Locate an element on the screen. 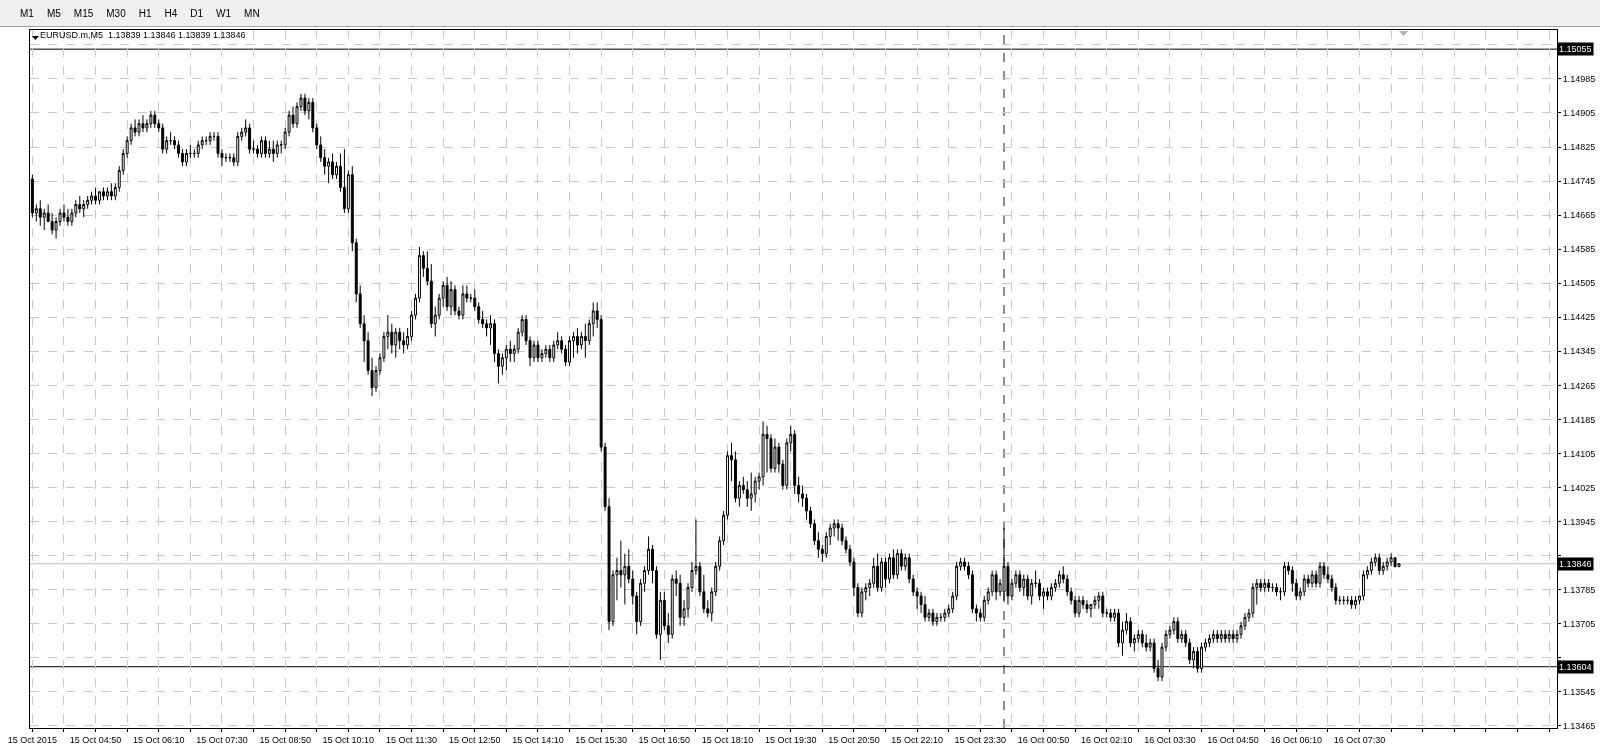  x-tick-label: 16 Oct 02:10 is located at coordinates (1106, 739).